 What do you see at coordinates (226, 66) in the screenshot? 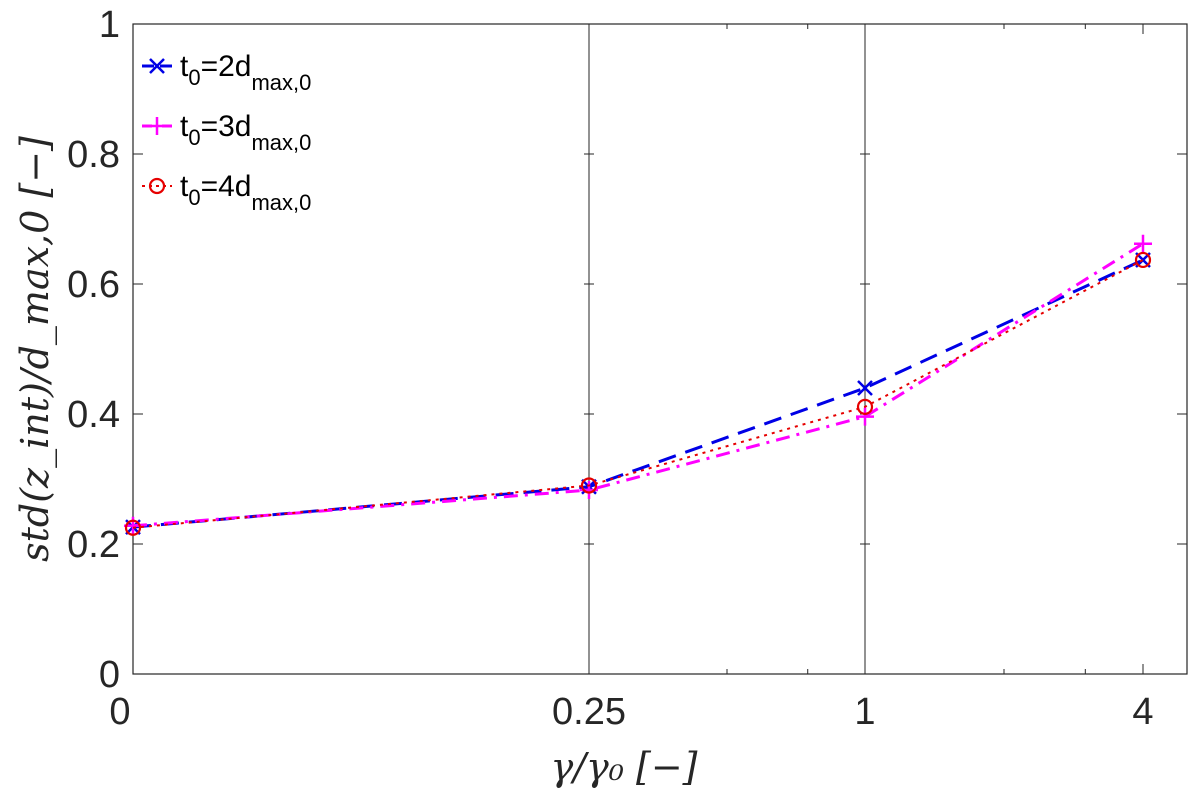
I see `legend-label-mid-0: =2d` at bounding box center [226, 66].